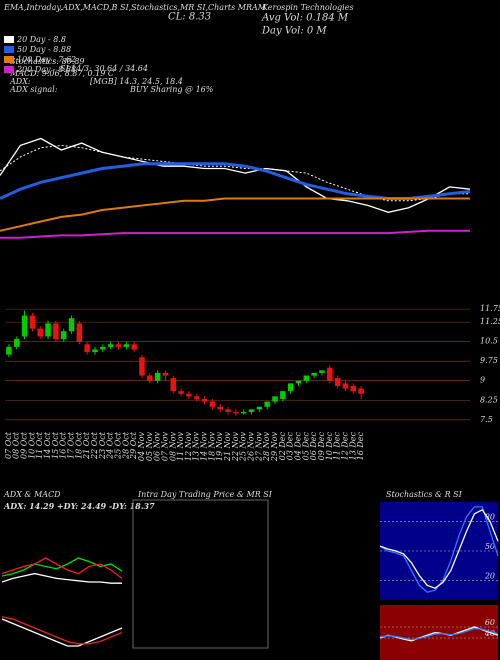 The height and width of the screenshot is (660, 500). Describe the element at coordinates (157, 447) in the screenshot. I see `x-tick-label: 06 Nov` at that location.